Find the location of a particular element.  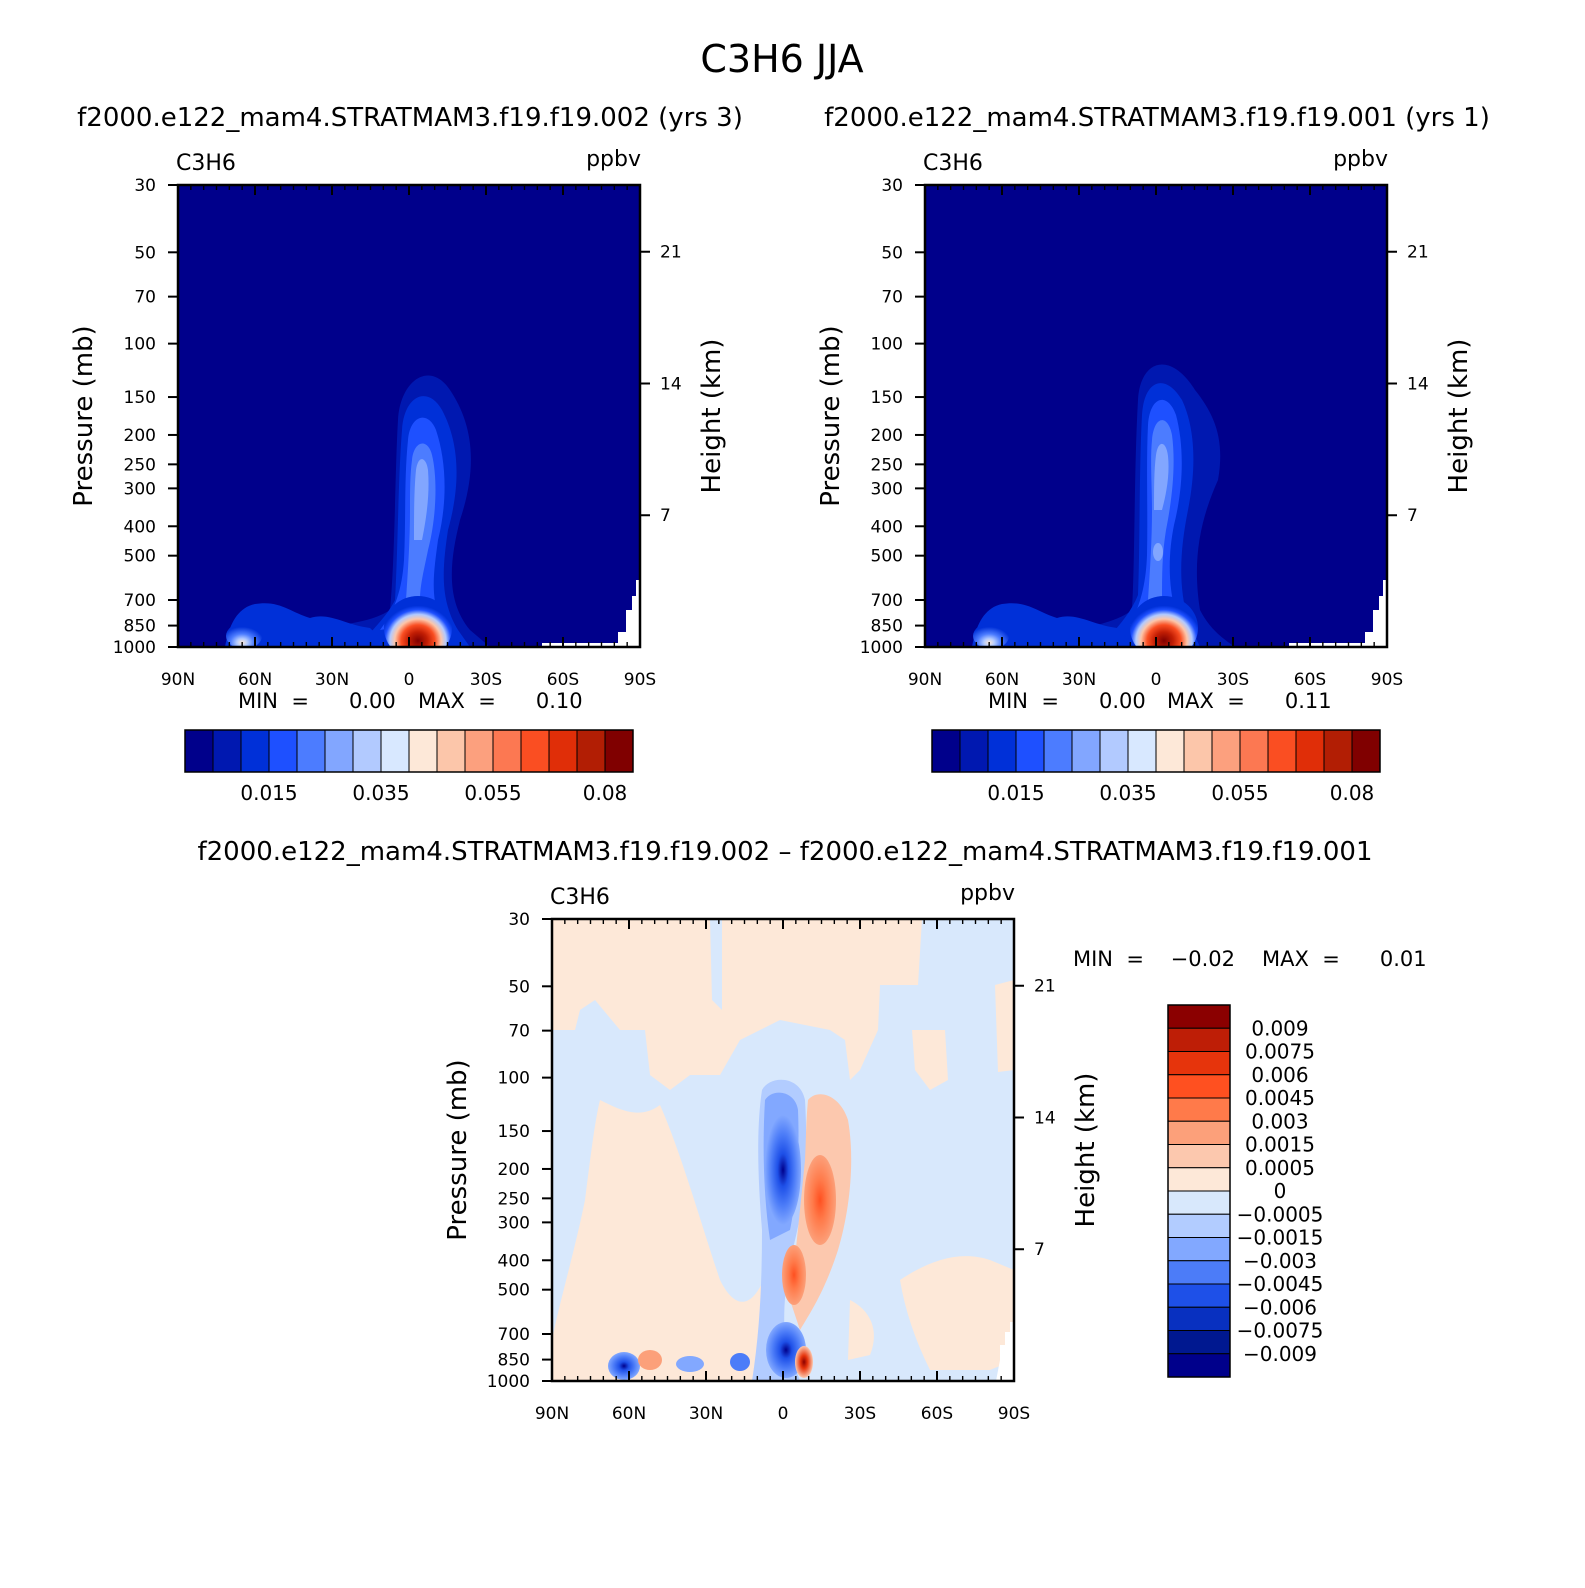

panel-difference-nh-positive is located at coordinates (650, 1360).